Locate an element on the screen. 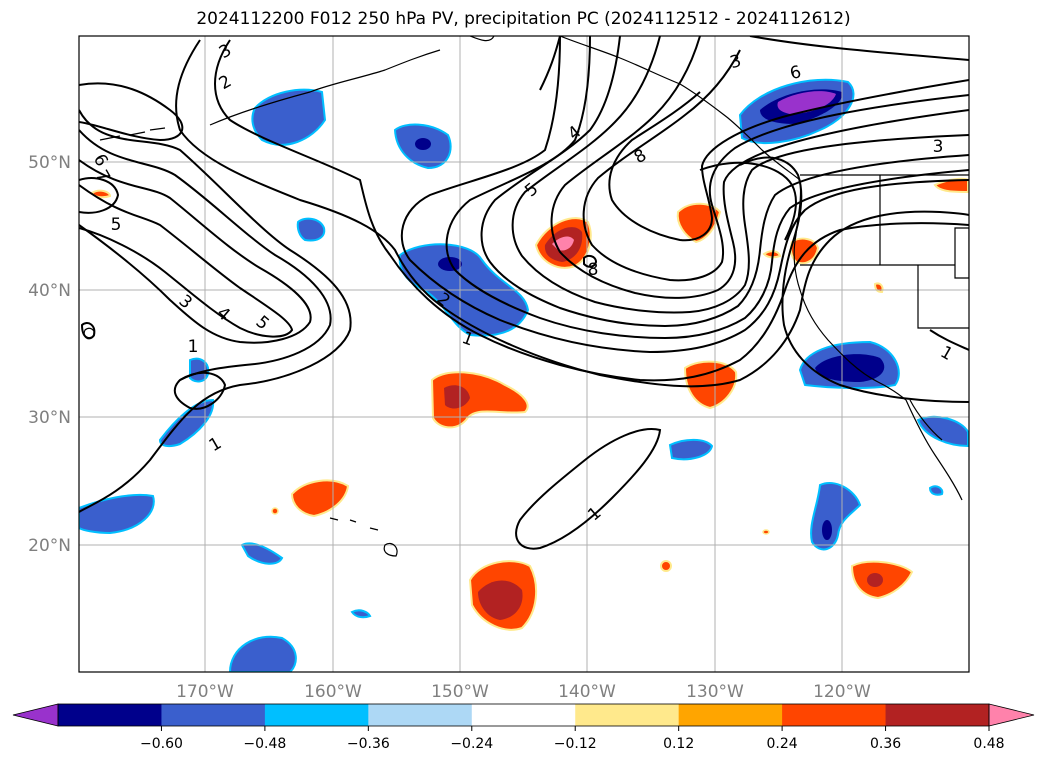  lon-tick-label: 120°W is located at coordinates (842, 692).